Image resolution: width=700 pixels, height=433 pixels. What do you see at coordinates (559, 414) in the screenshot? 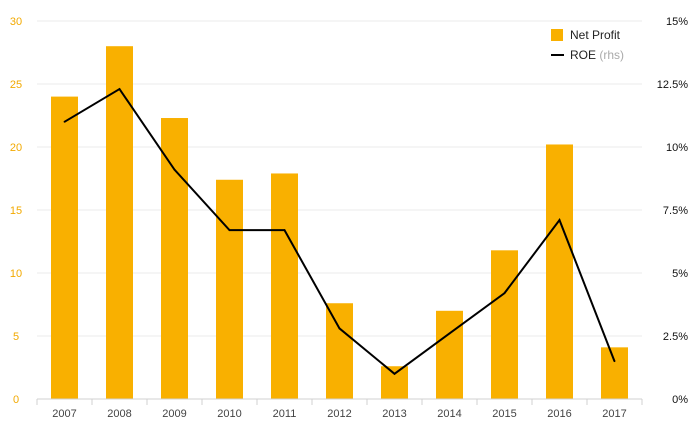
I see `x-tick-label: 2016` at bounding box center [559, 414].